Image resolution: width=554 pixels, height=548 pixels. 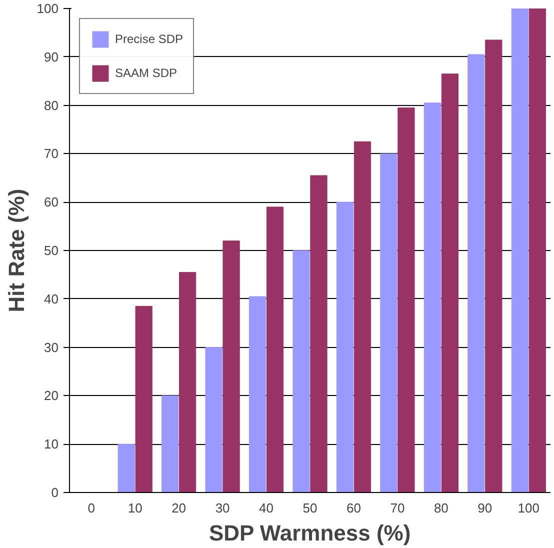 I want to click on y-tick-label: 60, so click(x=51, y=202).